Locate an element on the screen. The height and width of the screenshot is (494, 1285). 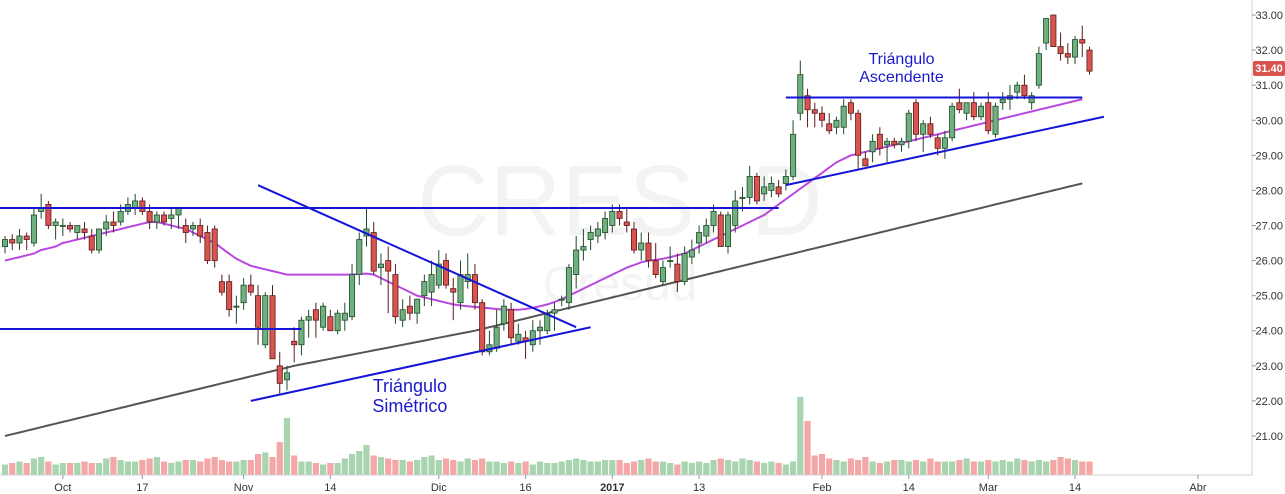
x-tick-label: 17 is located at coordinates (142, 488).